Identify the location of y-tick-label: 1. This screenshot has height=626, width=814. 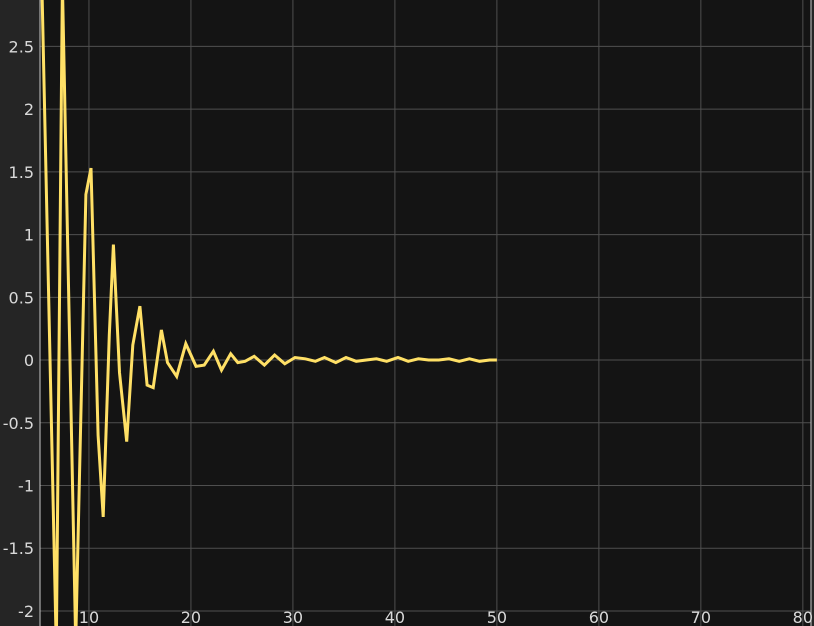
(29, 235).